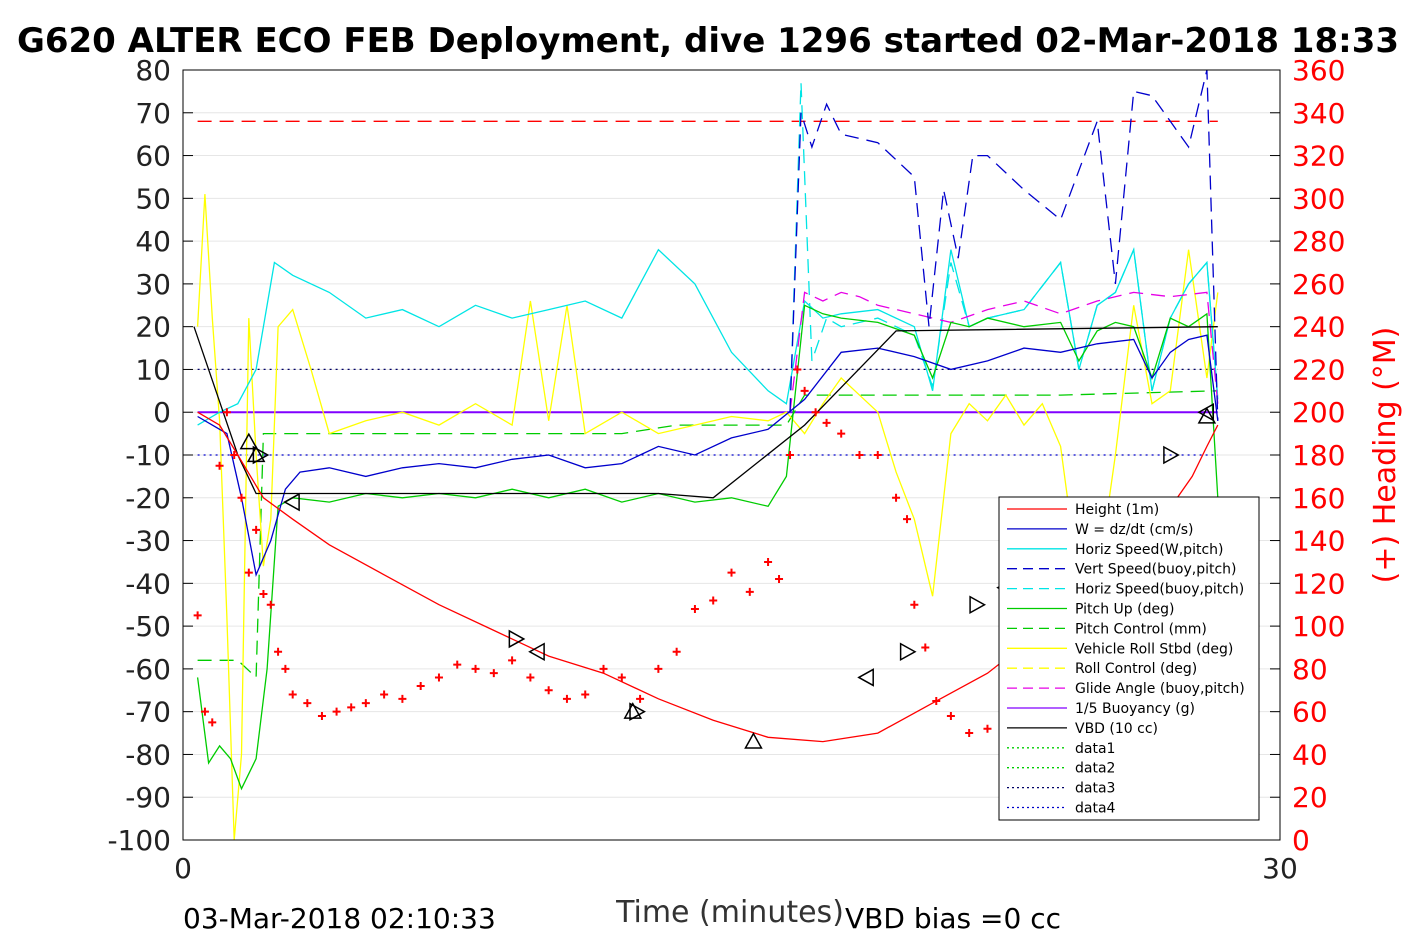 The width and height of the screenshot is (1417, 945). I want to click on left-tick-label: 40, so click(153, 241).